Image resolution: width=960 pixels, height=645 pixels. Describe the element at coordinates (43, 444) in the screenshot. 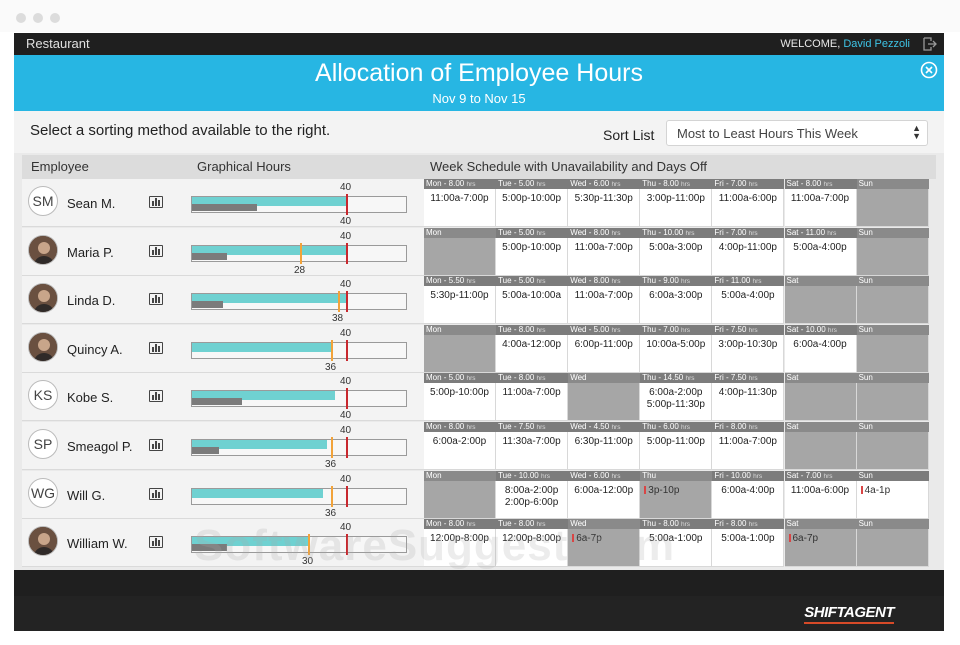

I see `employee-avatar: SP` at that location.